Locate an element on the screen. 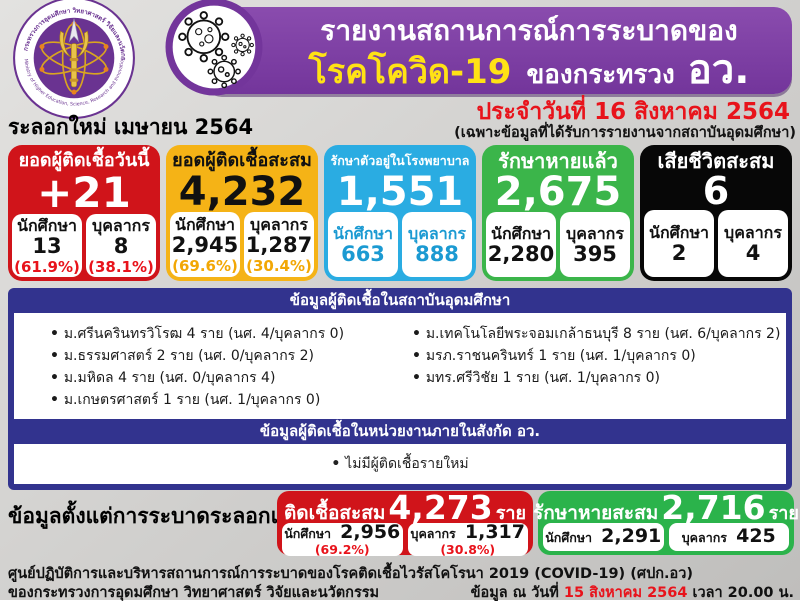 The image size is (800, 604). virus-icon is located at coordinates (214, 48).